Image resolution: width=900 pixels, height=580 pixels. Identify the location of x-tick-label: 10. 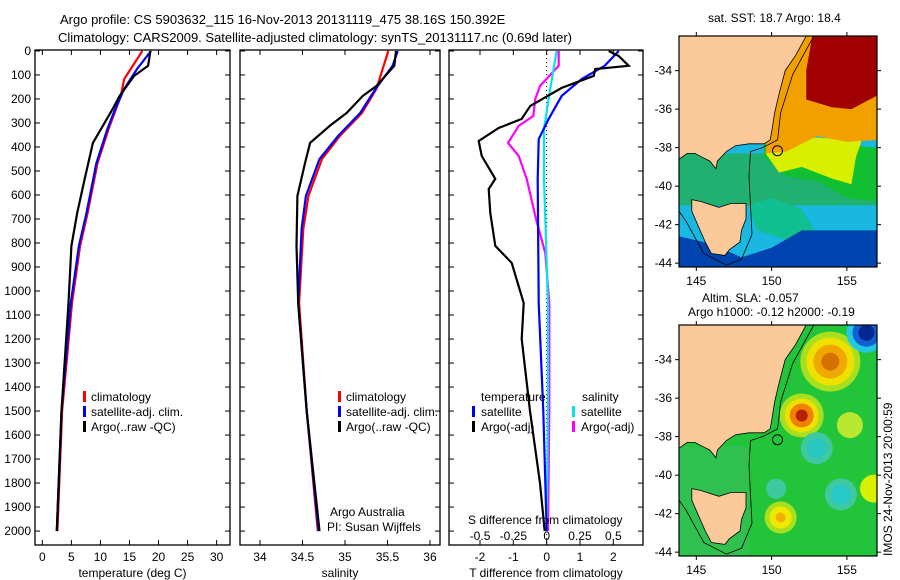
(101, 557).